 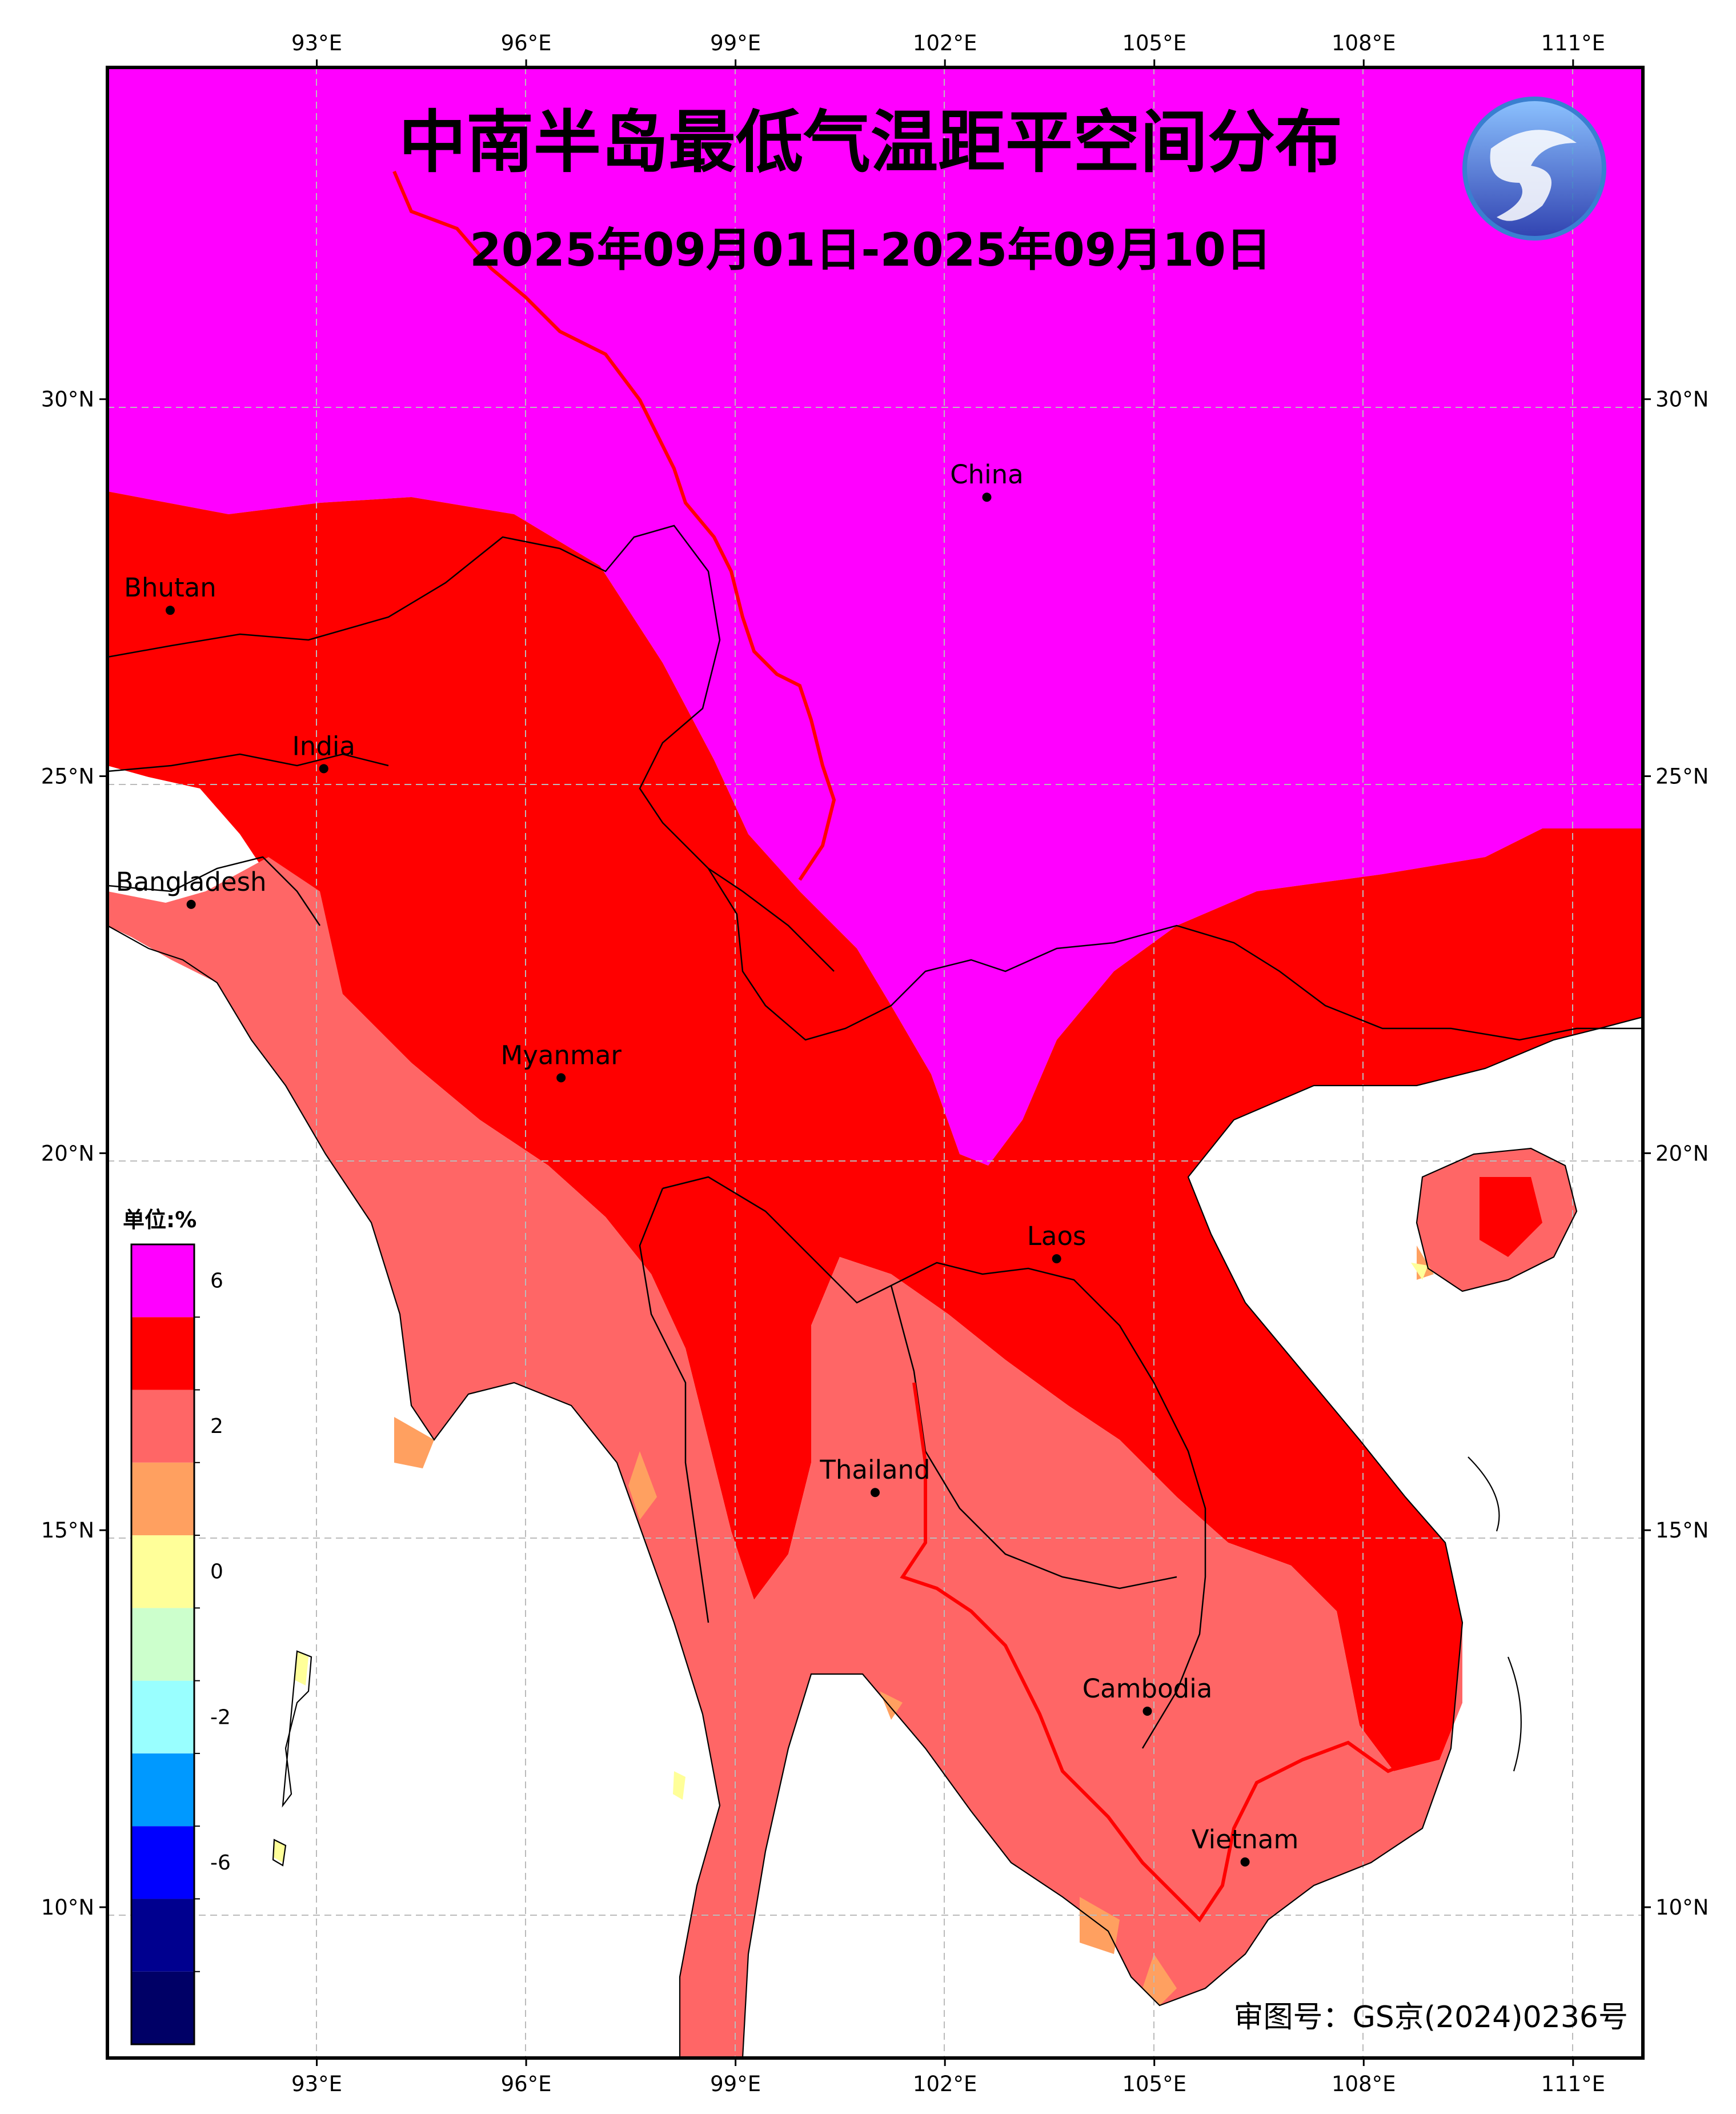 I want to click on lat-tick-label-left: 10°N, so click(x=67, y=1908).